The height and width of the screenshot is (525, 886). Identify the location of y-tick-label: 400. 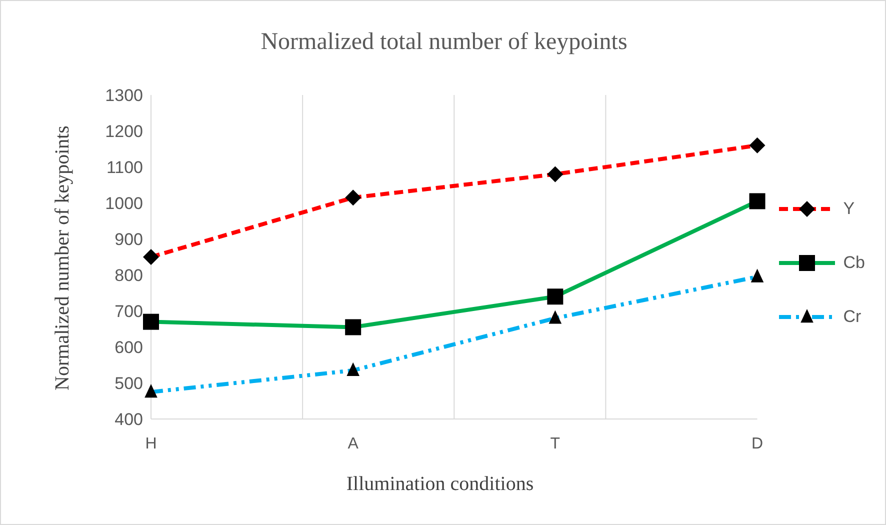
(128, 420).